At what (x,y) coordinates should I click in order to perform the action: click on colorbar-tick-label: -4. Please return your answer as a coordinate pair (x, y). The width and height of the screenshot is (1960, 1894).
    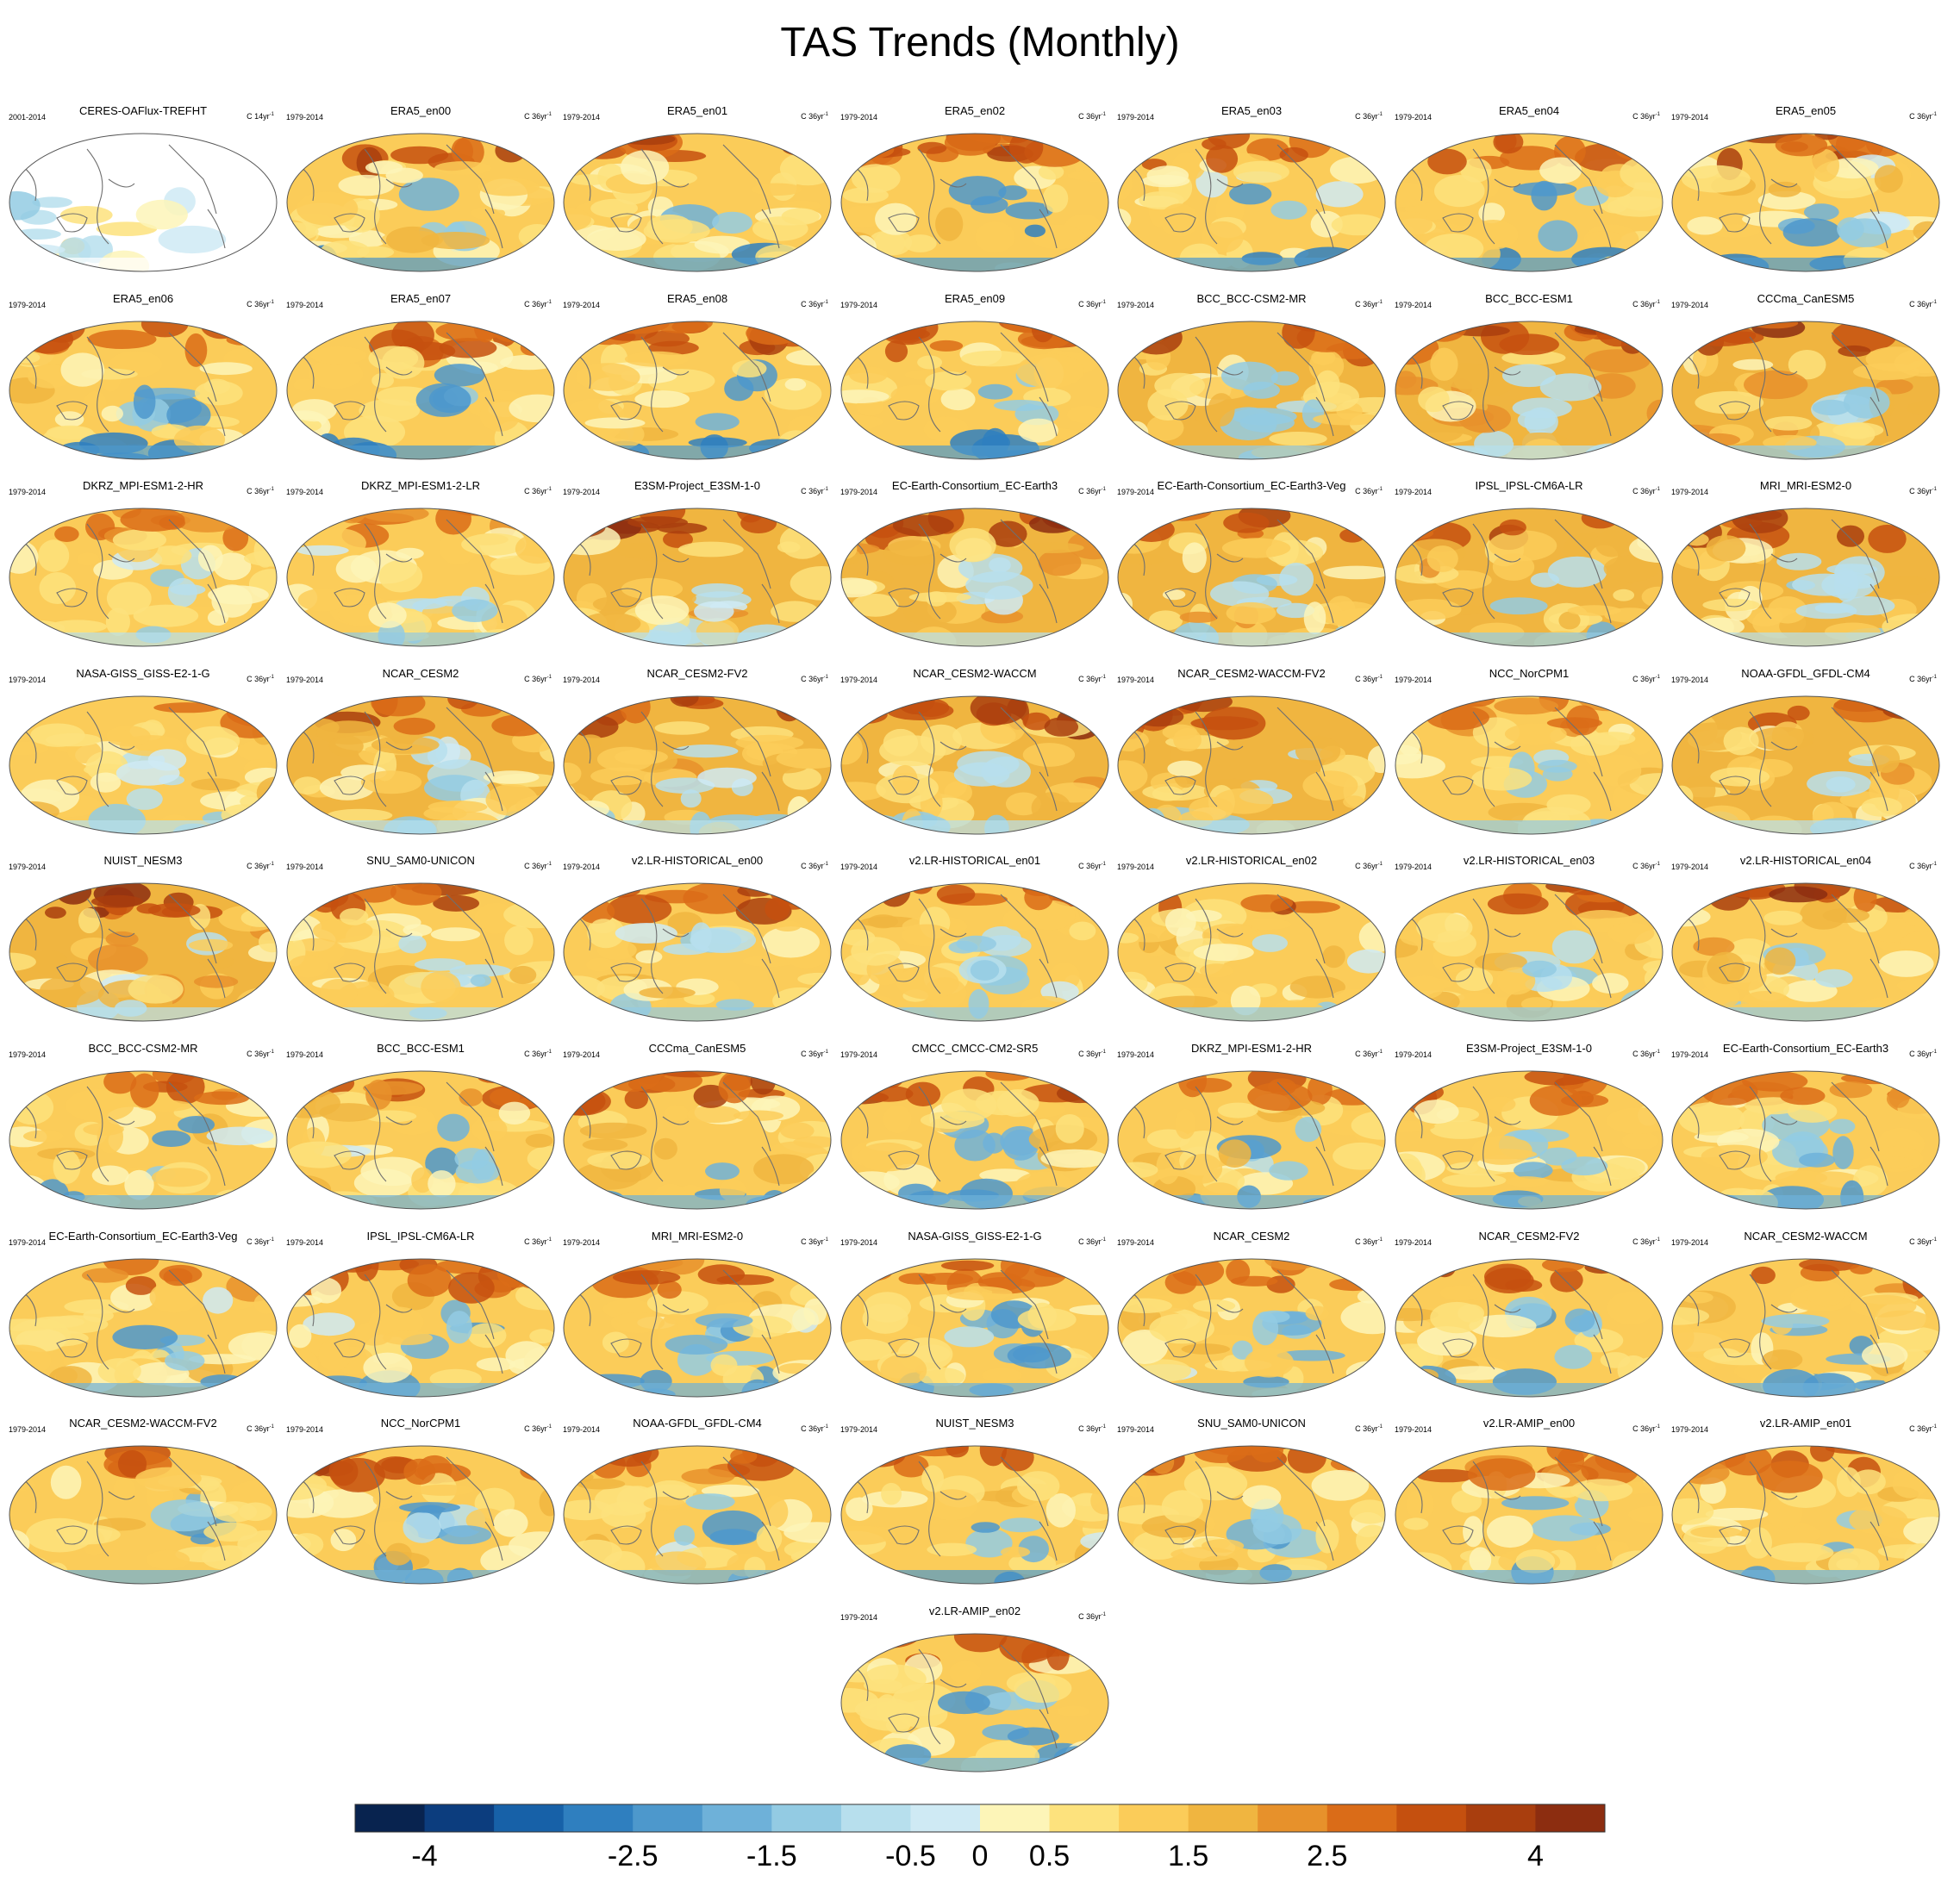
    Looking at the image, I should click on (424, 1856).